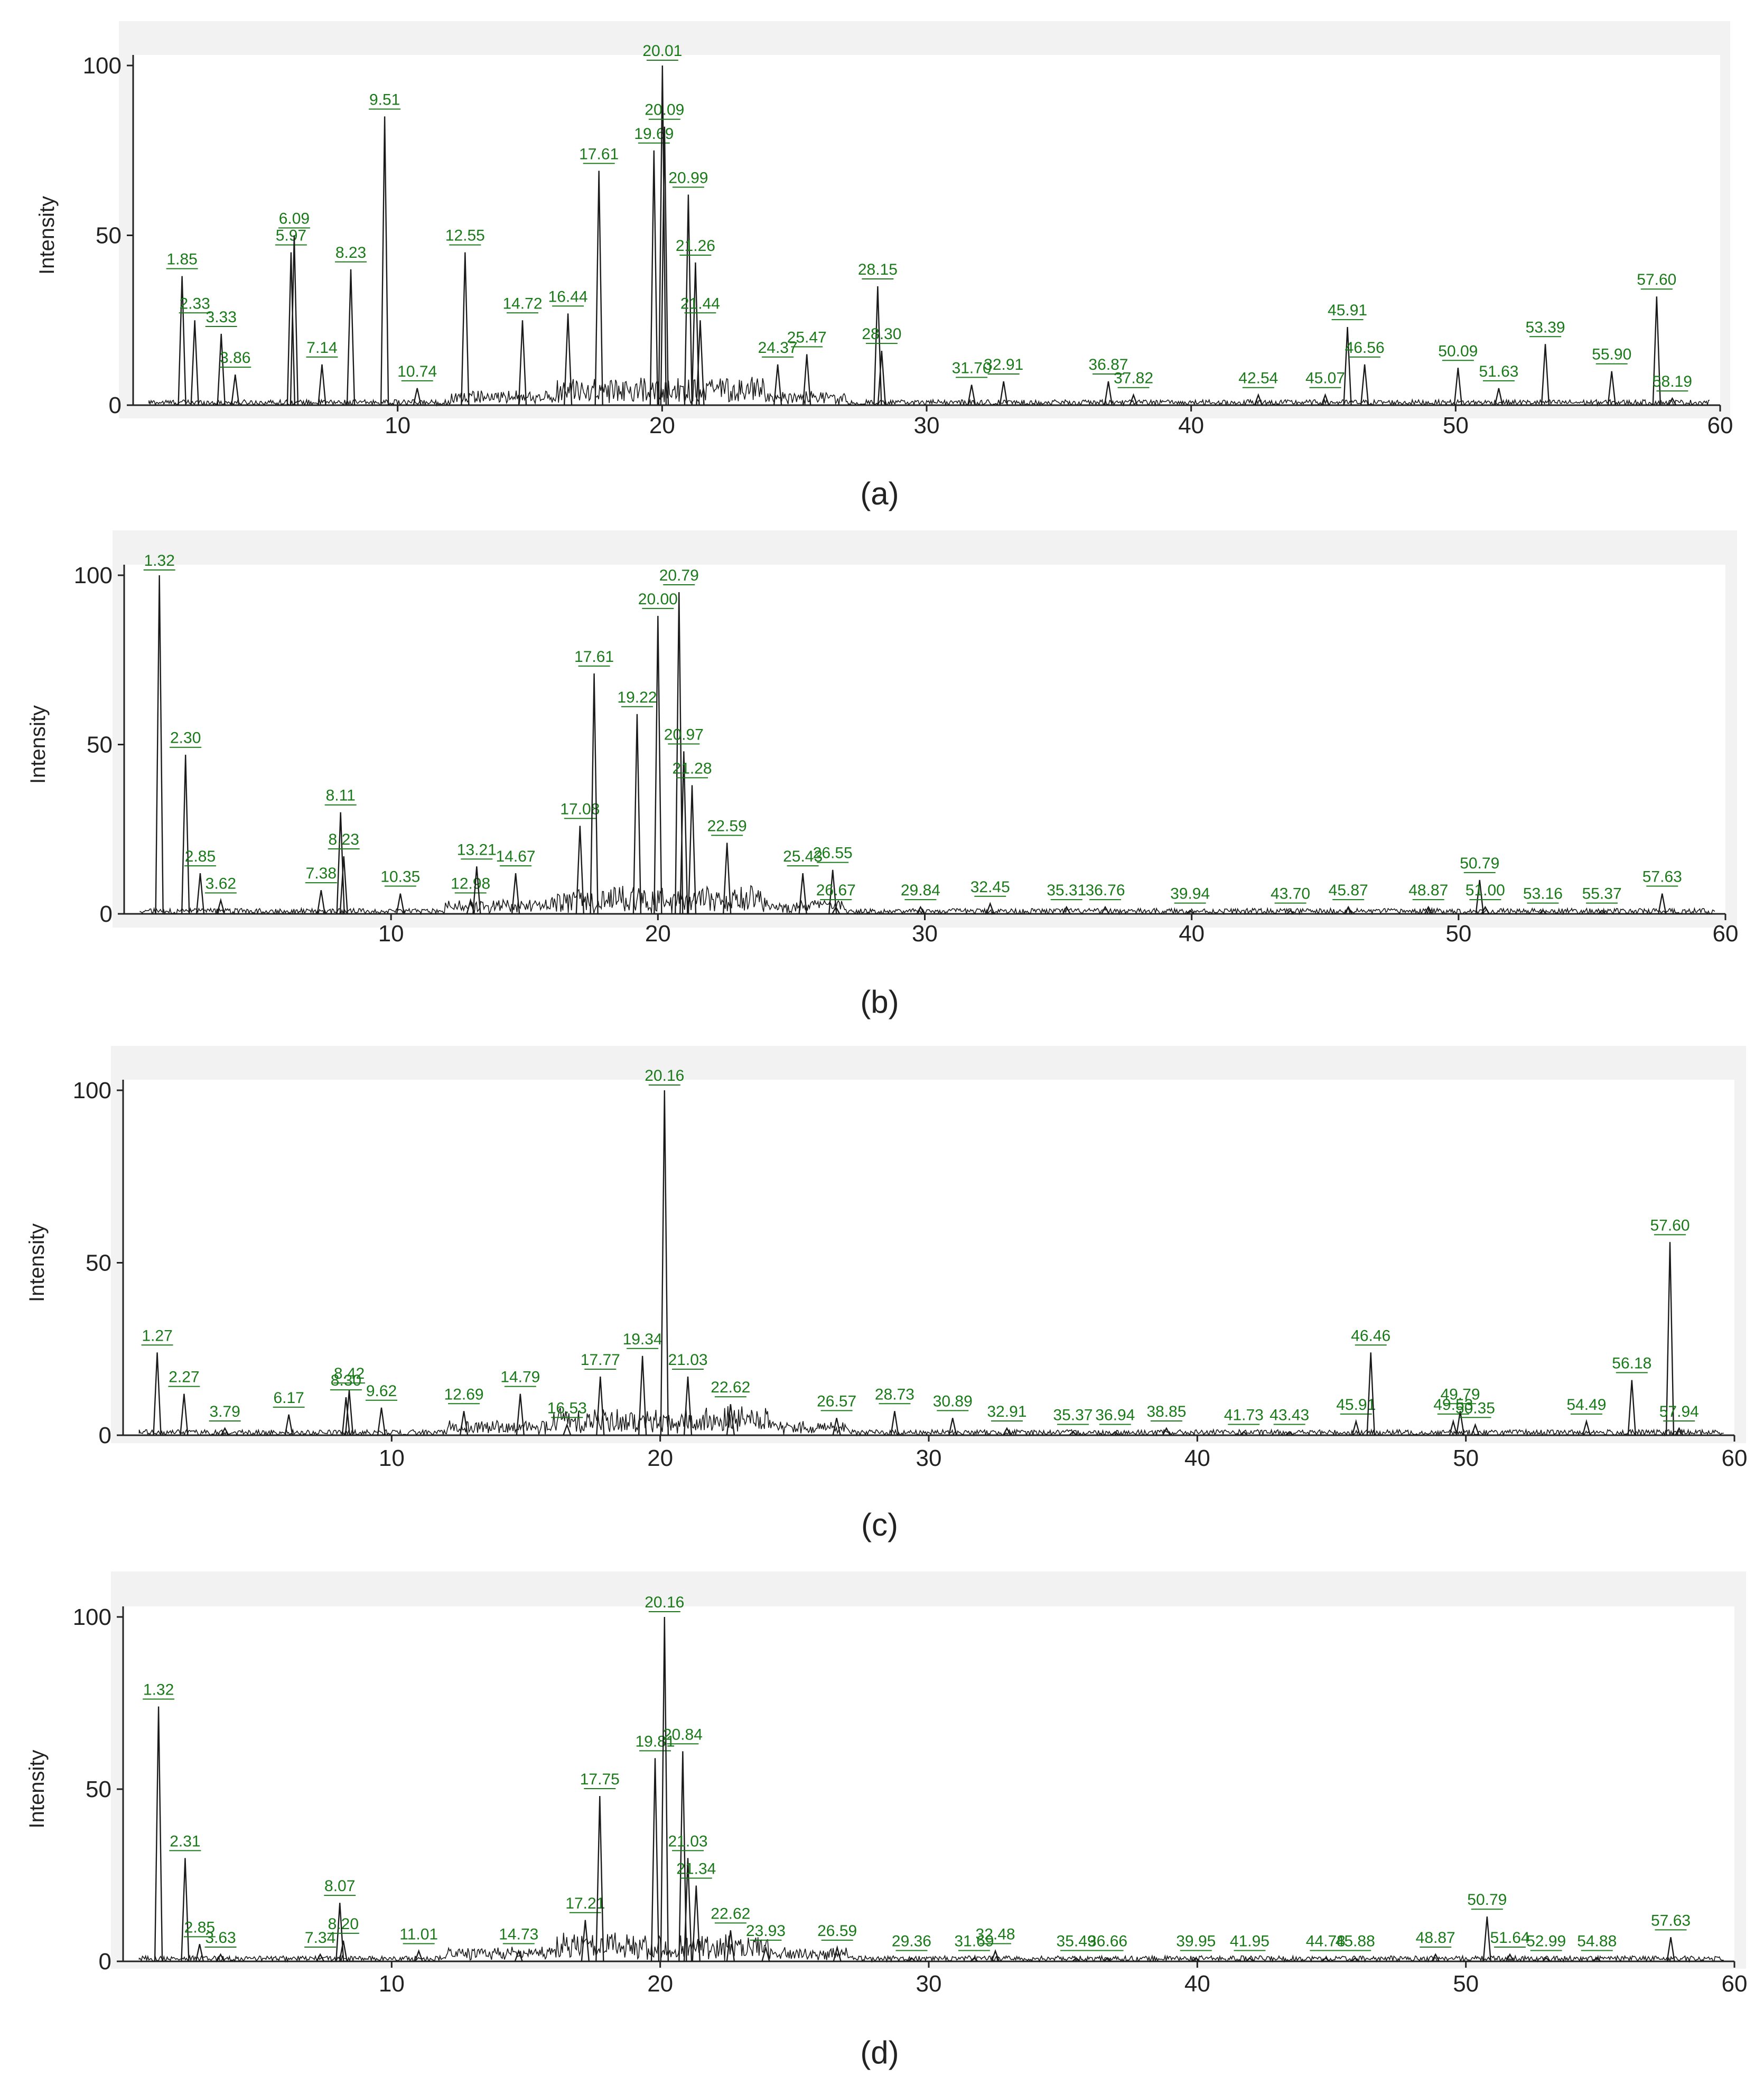  Describe the element at coordinates (294, 219) in the screenshot. I see `peak-label: 6.09` at that location.